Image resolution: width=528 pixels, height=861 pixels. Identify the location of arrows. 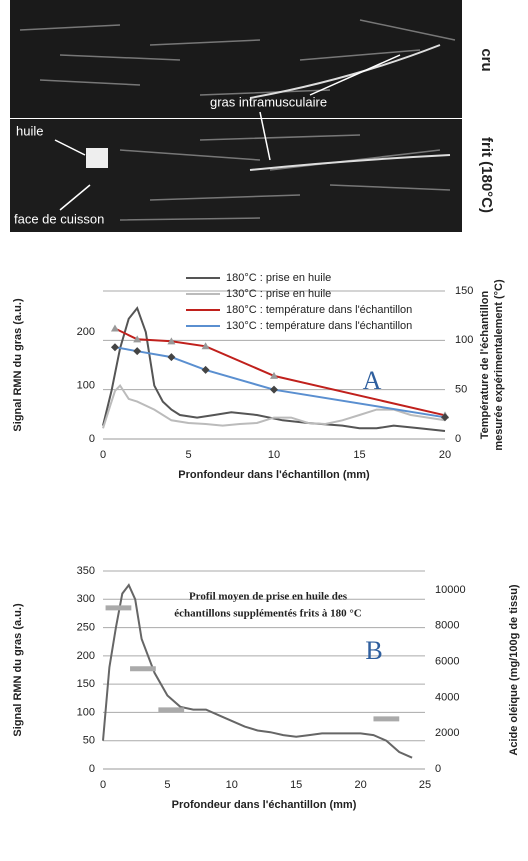
(227, 132).